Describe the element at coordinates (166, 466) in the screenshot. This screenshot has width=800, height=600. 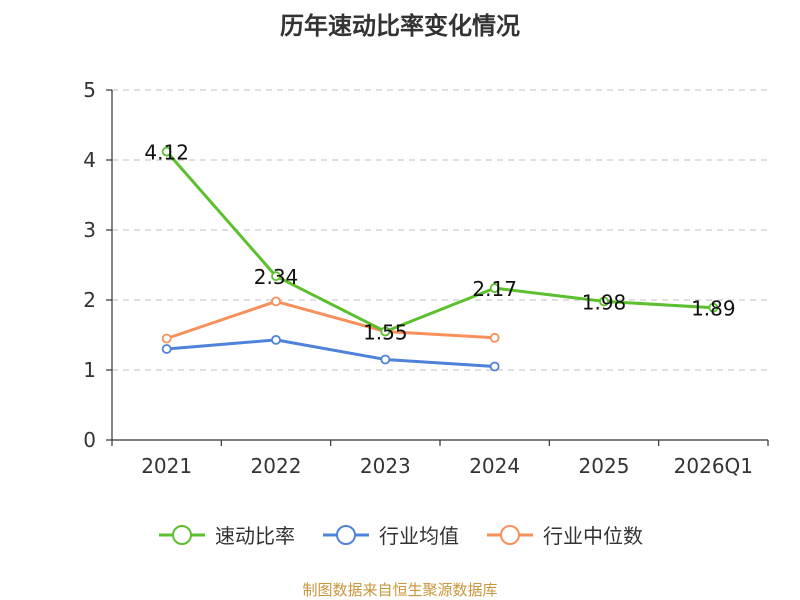
I see `x-tick-label: 2021` at that location.